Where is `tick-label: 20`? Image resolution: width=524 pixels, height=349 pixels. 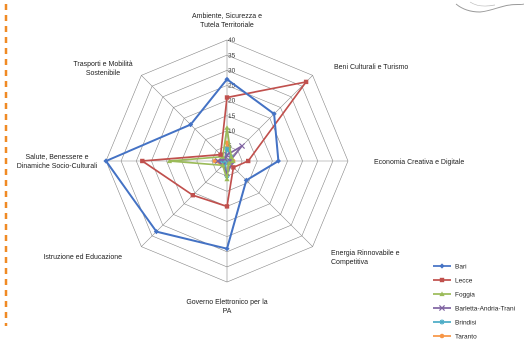 tick-label: 20 is located at coordinates (232, 101).